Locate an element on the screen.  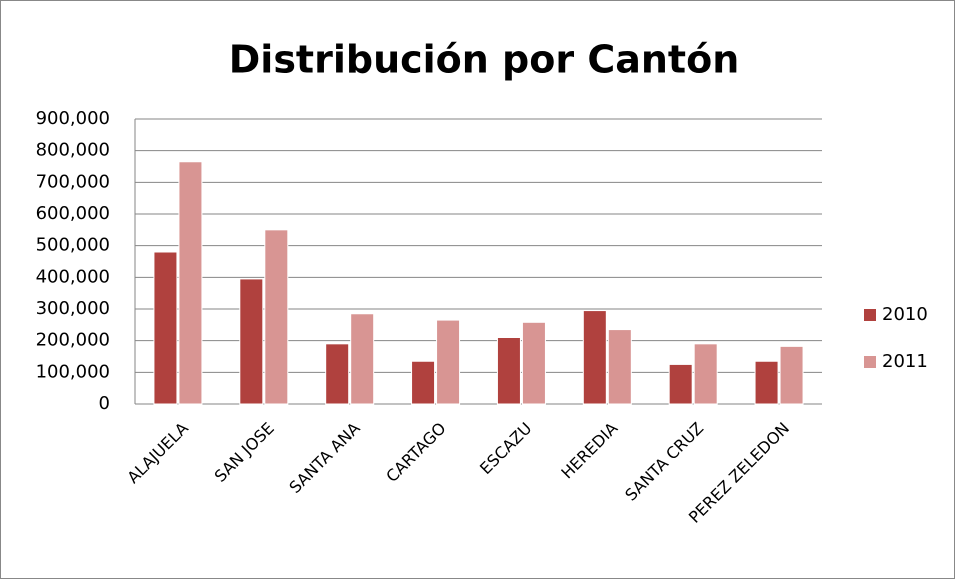
y-tick-label: 500,000 is located at coordinates (73, 245).